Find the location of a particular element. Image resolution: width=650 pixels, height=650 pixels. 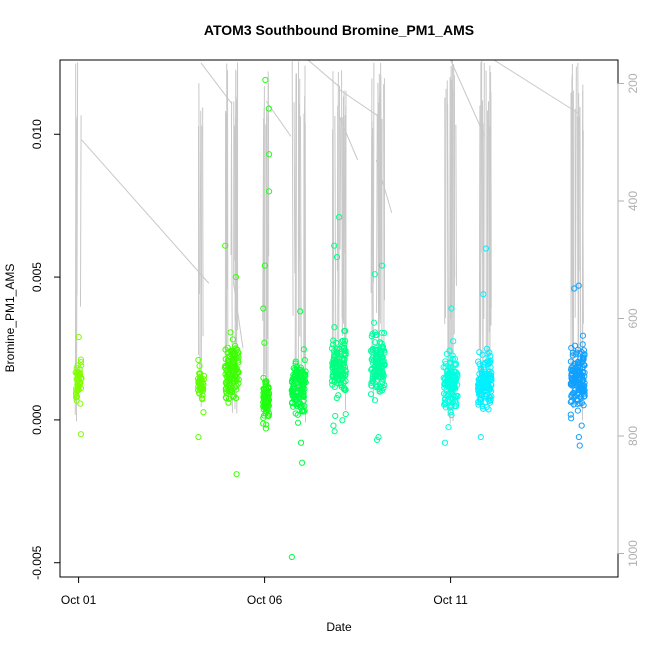

x-tick-label: Oct 11 is located at coordinates (450, 600).